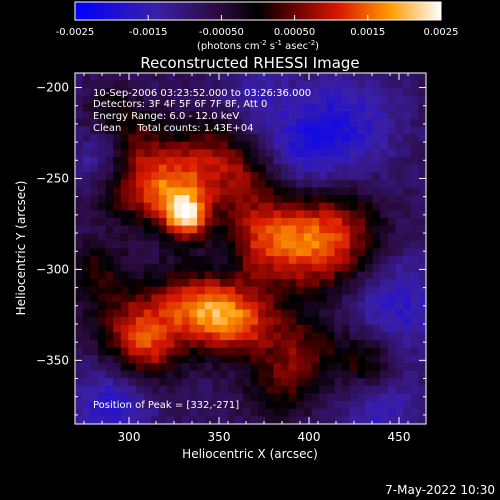  What do you see at coordinates (440, 490) in the screenshot?
I see `timestamp: 7-May-2022 10:30` at bounding box center [440, 490].